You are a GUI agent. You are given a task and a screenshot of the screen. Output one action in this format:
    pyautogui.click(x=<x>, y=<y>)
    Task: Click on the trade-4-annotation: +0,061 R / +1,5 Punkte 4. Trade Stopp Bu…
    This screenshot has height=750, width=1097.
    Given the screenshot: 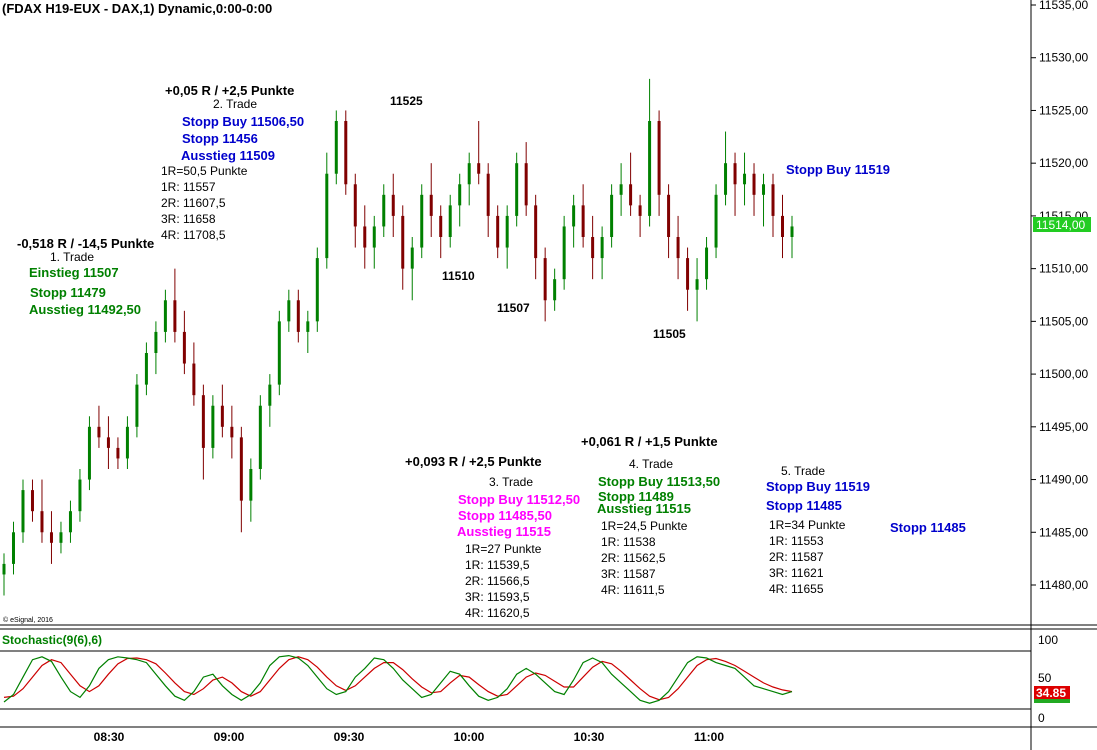 What is the action you would take?
    pyautogui.click(x=650, y=515)
    